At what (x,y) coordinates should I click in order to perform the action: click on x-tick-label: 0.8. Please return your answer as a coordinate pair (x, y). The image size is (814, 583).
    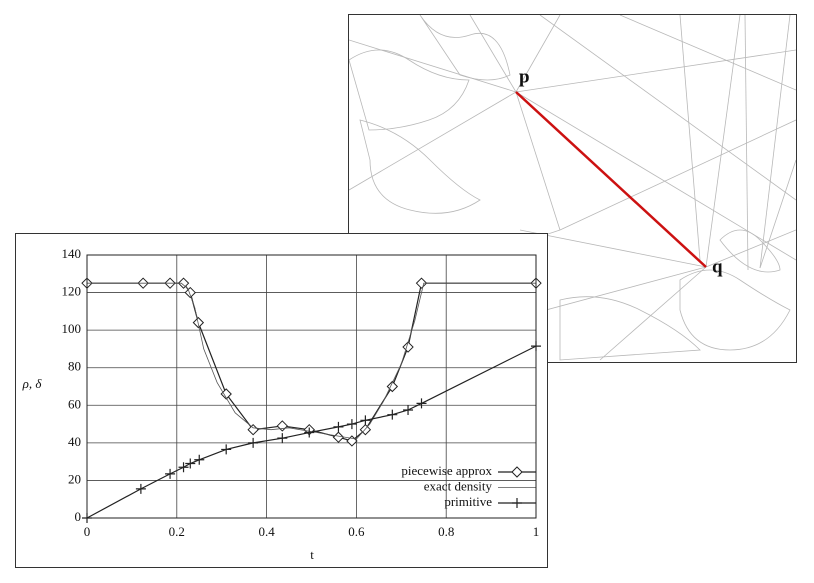
    Looking at the image, I should click on (446, 531).